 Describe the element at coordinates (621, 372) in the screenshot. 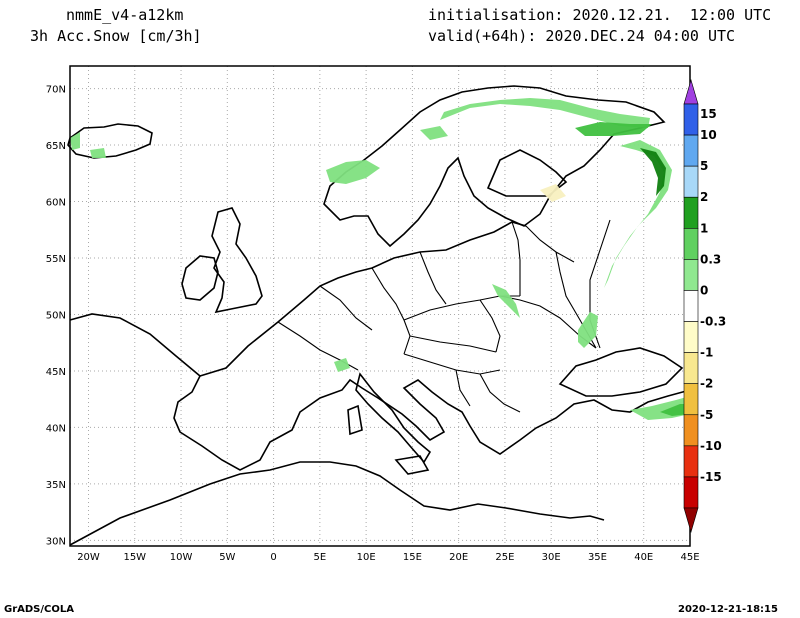

I see `black-sea-coast` at that location.